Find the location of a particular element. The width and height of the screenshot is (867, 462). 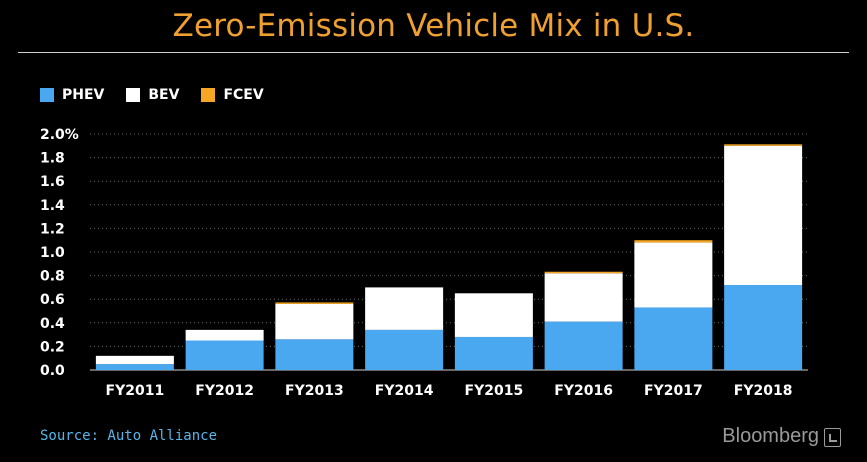

bar-bev-fy2018 is located at coordinates (763, 215).